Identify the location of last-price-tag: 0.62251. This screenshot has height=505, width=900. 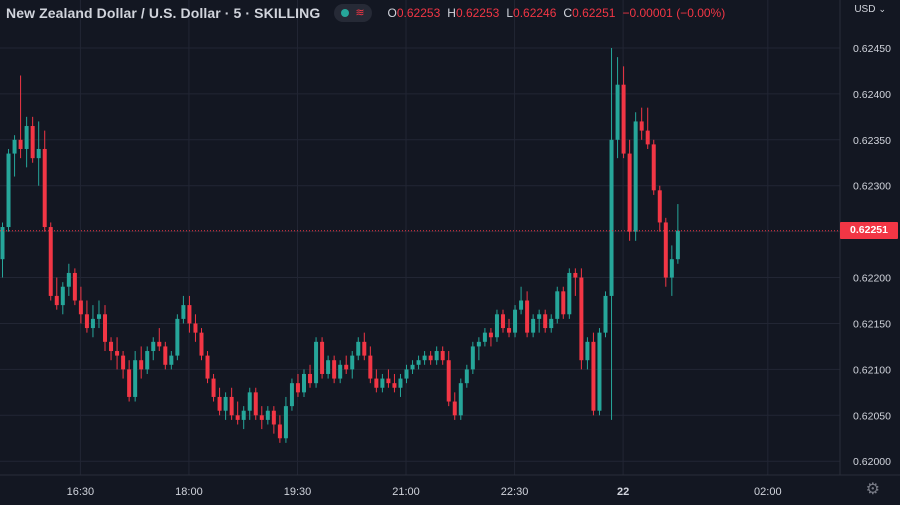
(869, 231).